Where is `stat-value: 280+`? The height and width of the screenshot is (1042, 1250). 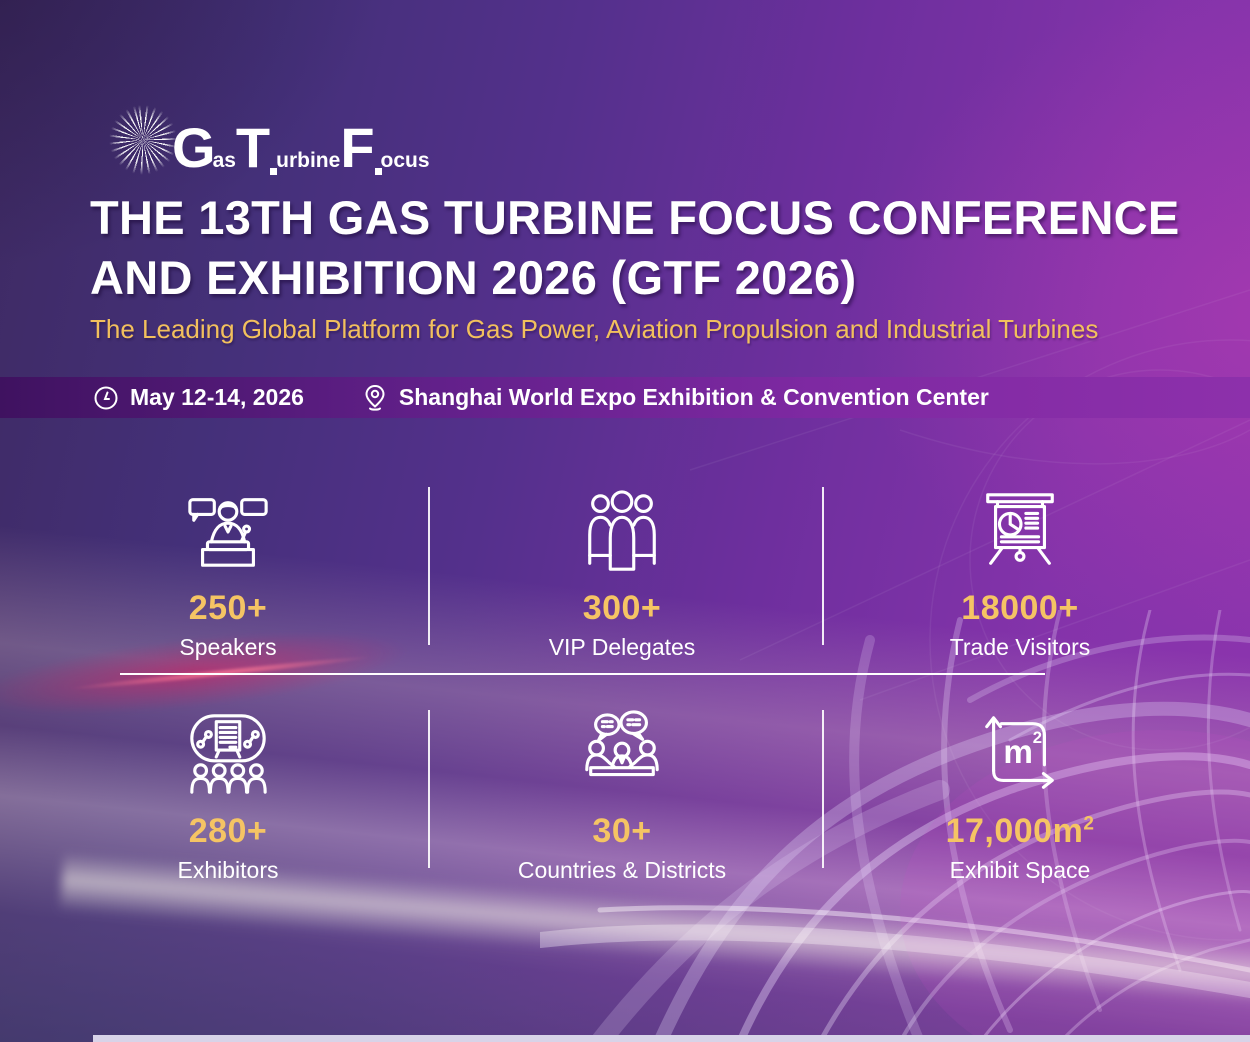 stat-value: 280+ is located at coordinates (228, 831).